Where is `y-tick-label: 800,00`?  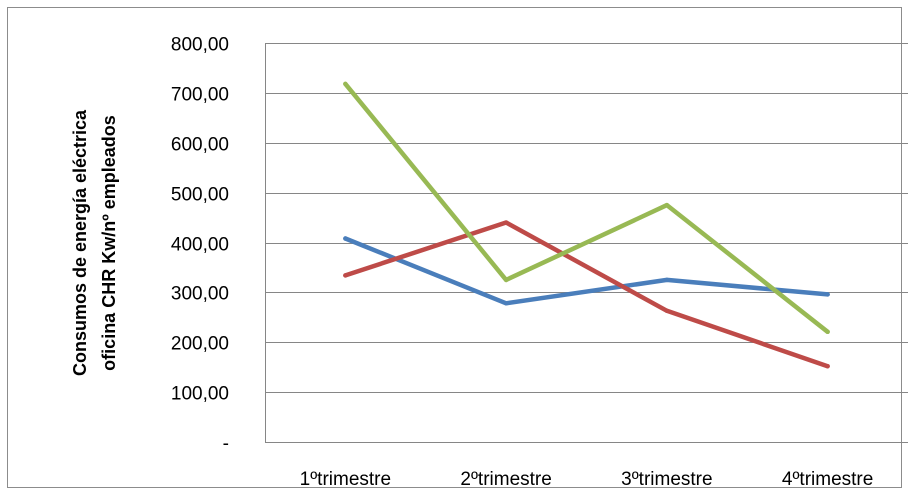
y-tick-label: 800,00 is located at coordinates (200, 45).